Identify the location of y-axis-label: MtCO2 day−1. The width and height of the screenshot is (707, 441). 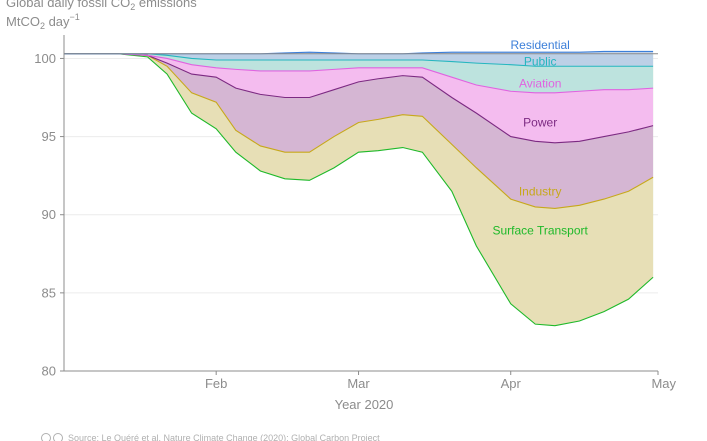
(43, 21).